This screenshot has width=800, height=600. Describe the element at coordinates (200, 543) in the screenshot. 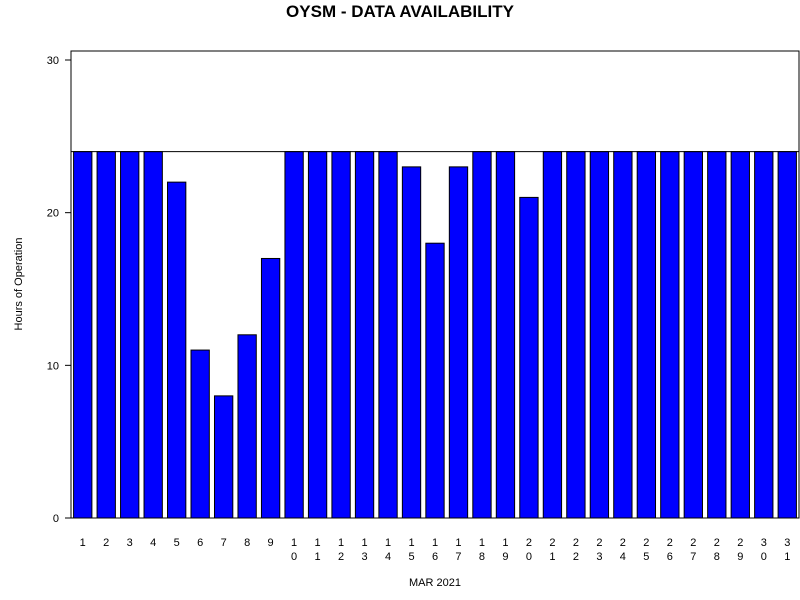

I see `x-tick-label-6: 6` at that location.